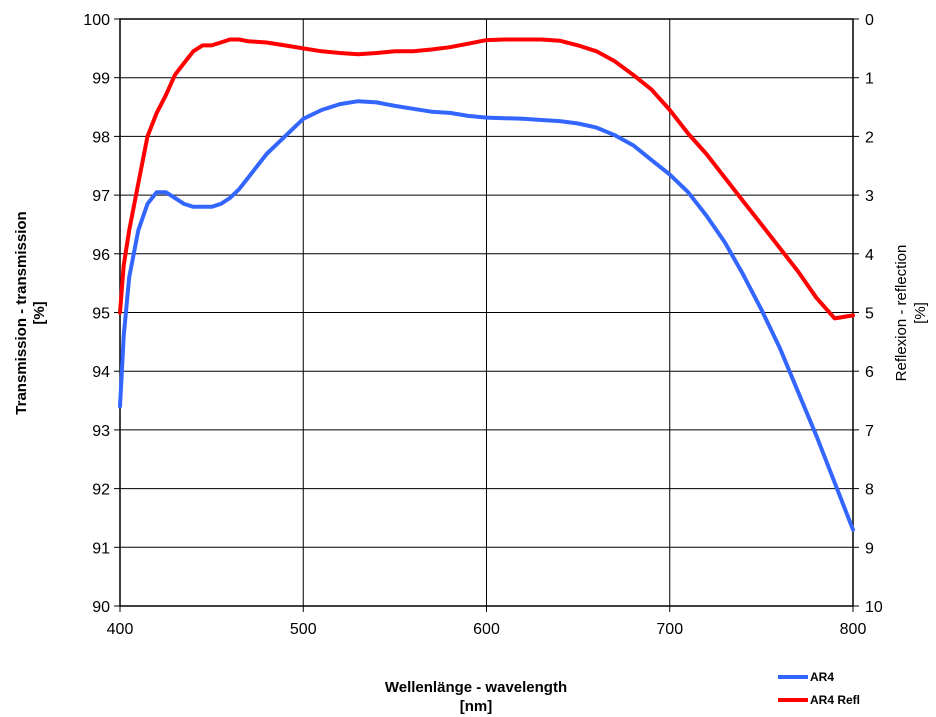  What do you see at coordinates (869, 255) in the screenshot?
I see `y2-tick-label: 4` at bounding box center [869, 255].